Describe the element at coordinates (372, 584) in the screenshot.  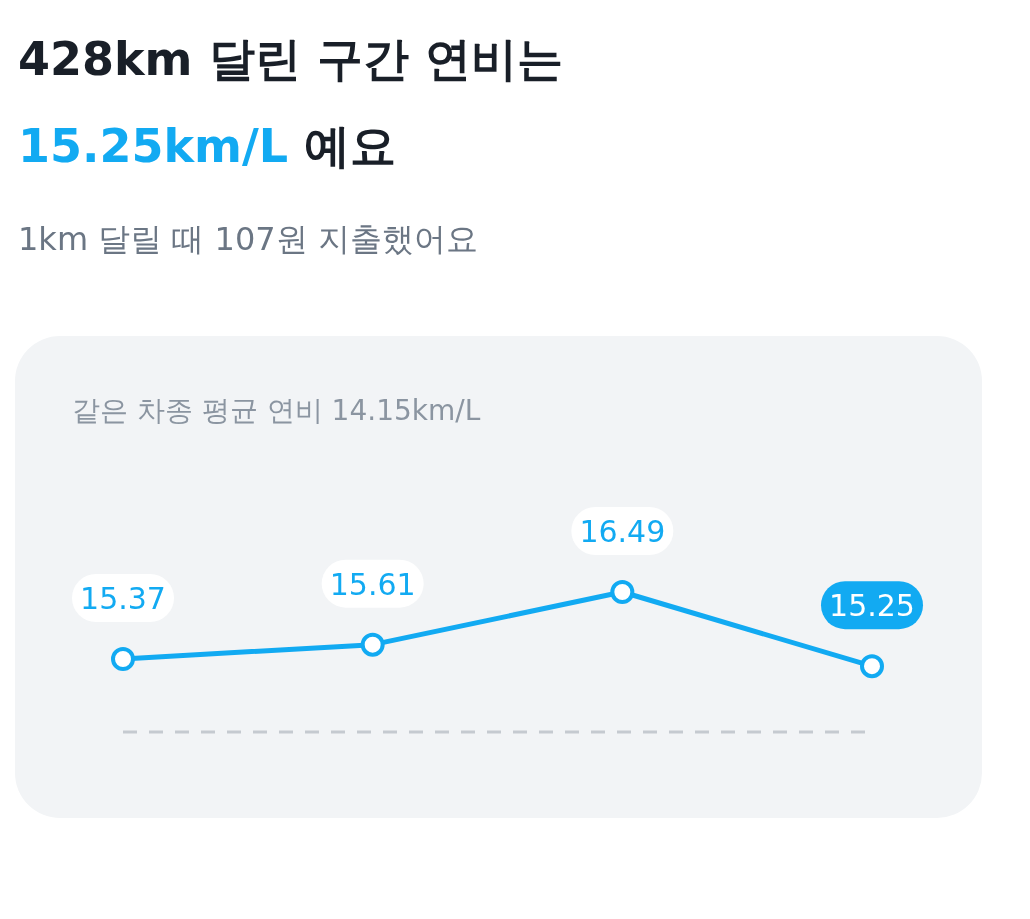
I see `data-label: 15.61` at that location.